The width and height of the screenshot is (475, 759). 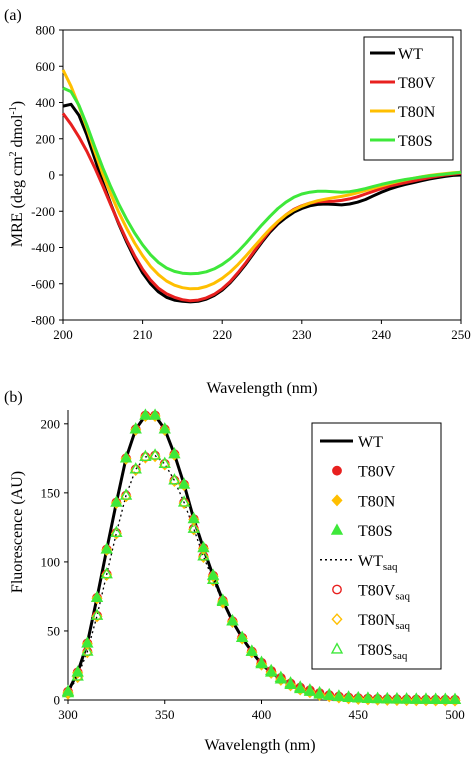 I want to click on panel-a-legend-label: WT, so click(x=410, y=54).